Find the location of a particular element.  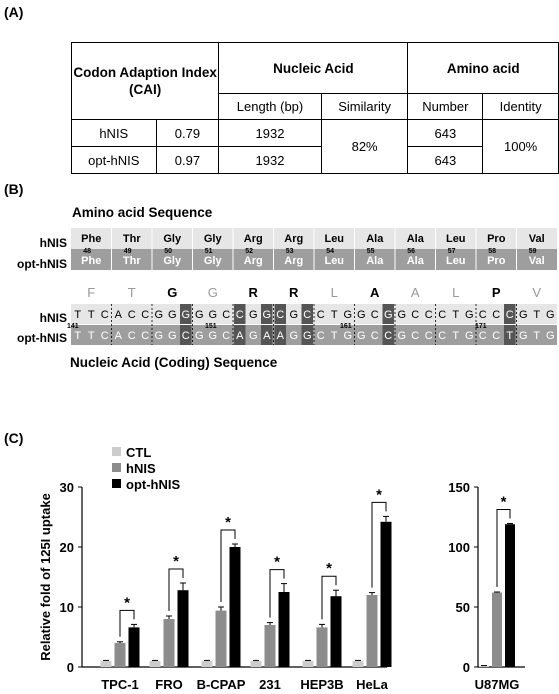

sub-identity: Identity is located at coordinates (520, 106).